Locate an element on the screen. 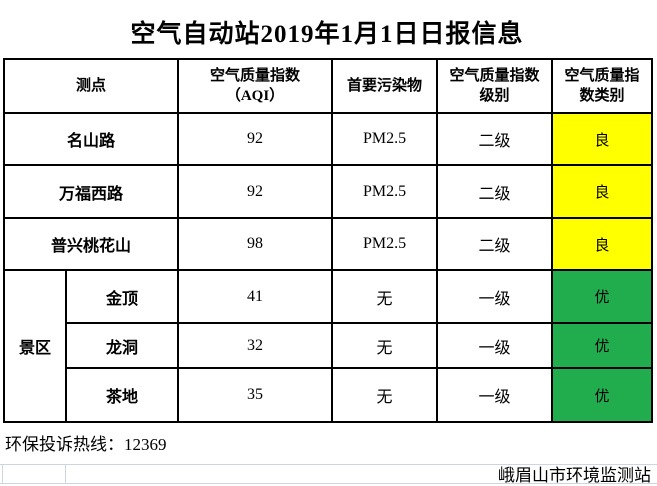 This screenshot has height=486, width=657. table-row: 名山路 92 PM2.5 二级 良 is located at coordinates (328, 139).